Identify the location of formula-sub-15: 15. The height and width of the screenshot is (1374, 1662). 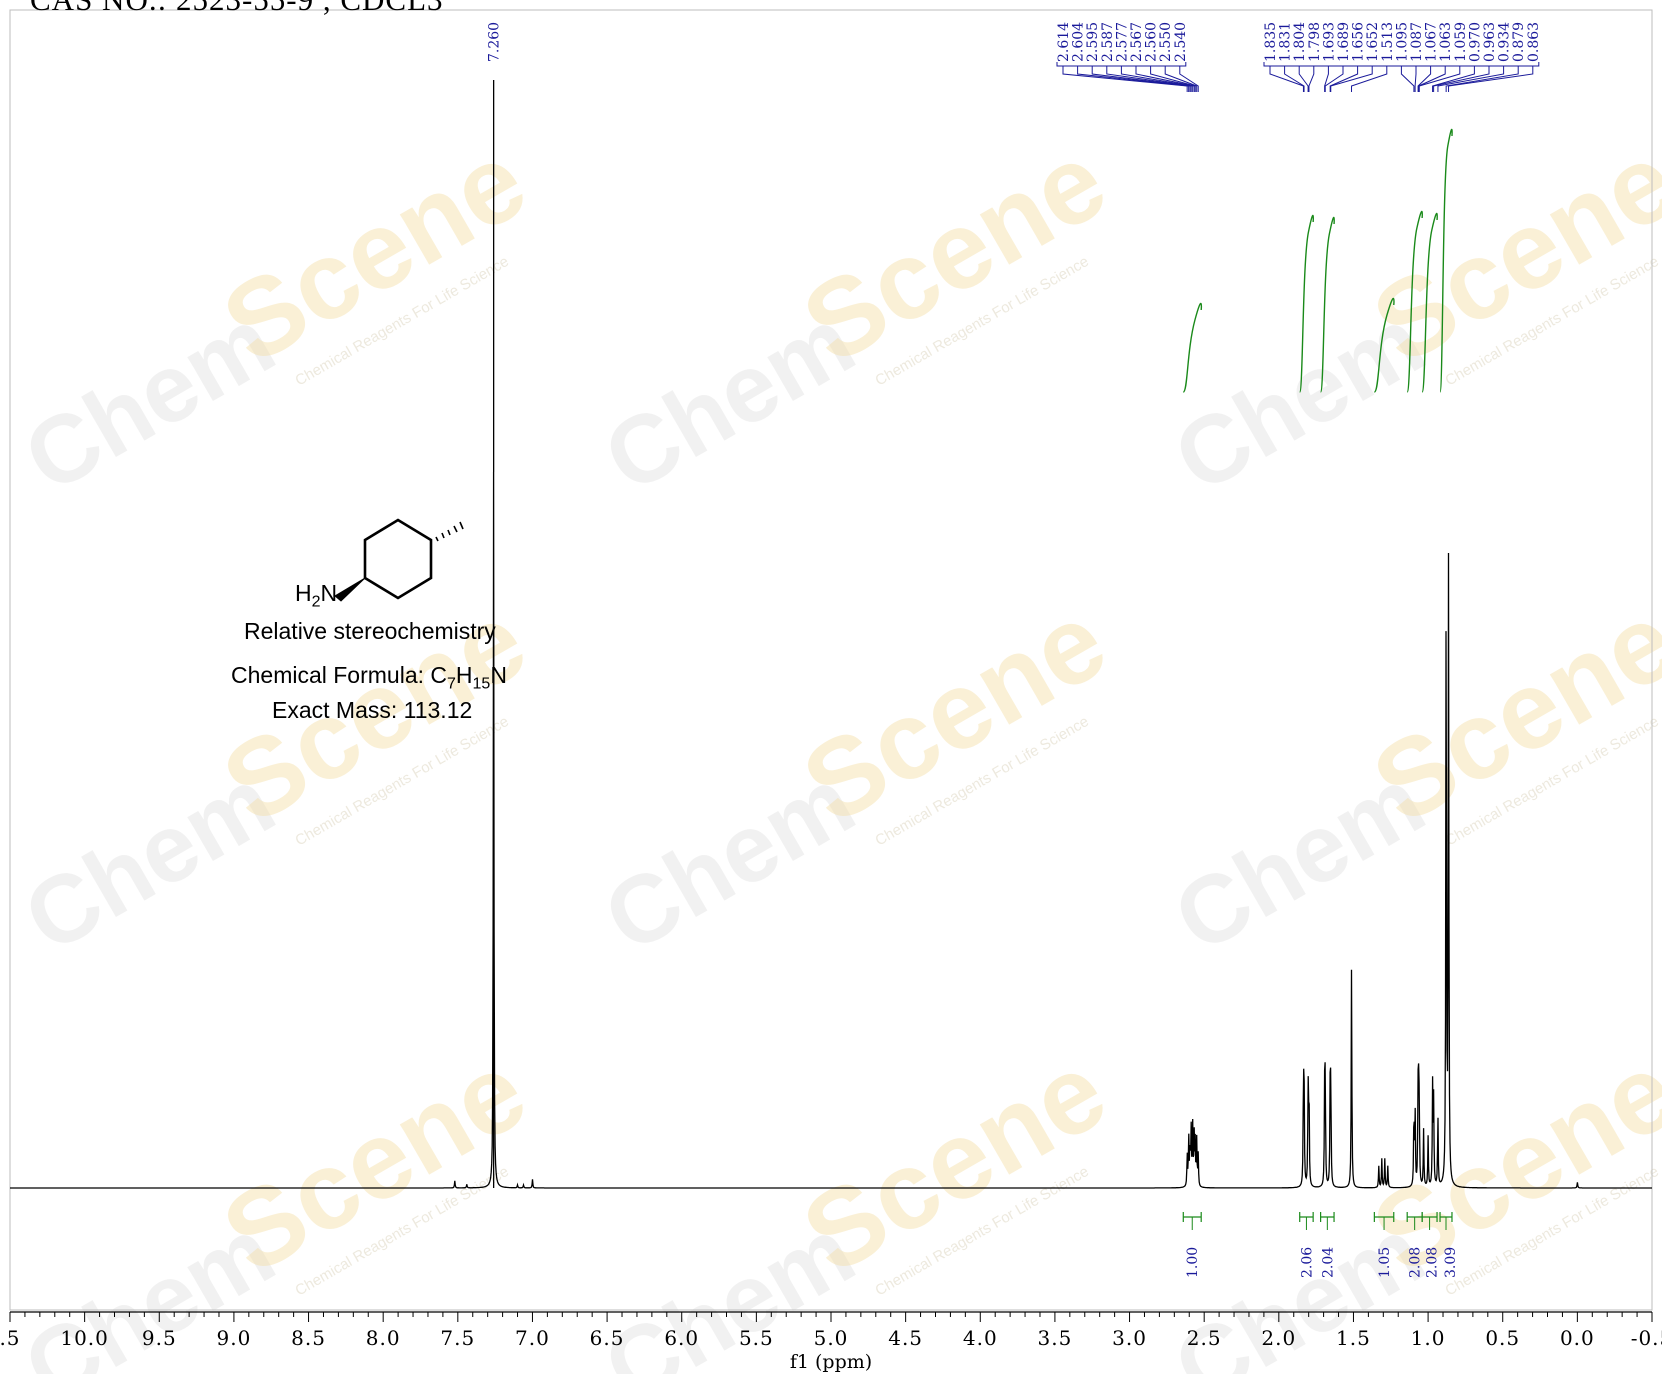
(481, 684).